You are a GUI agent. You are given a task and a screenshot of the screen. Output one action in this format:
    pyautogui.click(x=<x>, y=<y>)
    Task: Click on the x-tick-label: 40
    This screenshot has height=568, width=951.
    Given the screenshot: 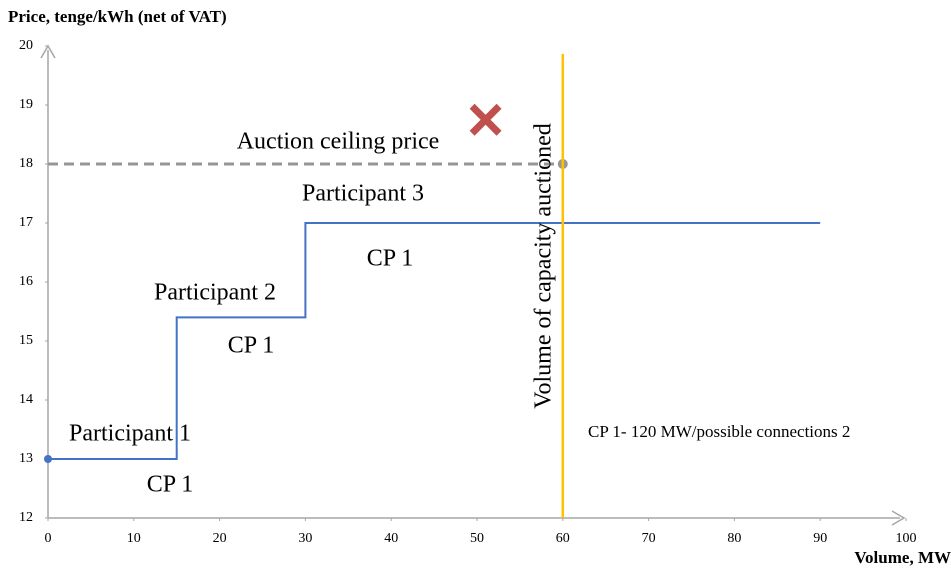 What is the action you would take?
    pyautogui.click(x=391, y=538)
    